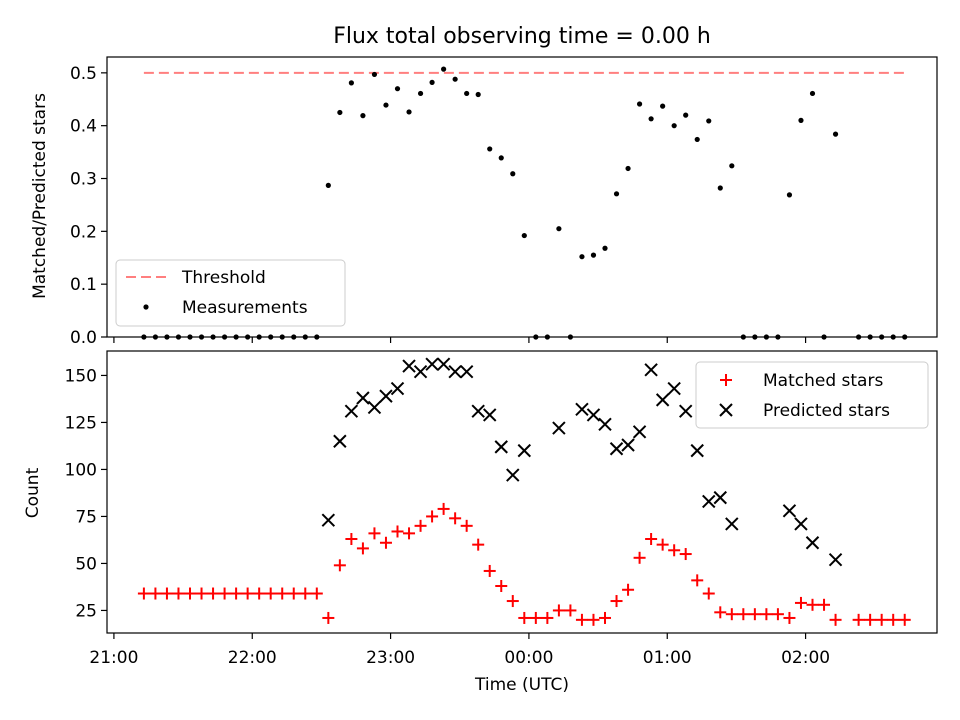 This screenshot has height=720, width=960. What do you see at coordinates (83, 74) in the screenshot?
I see `top-y-tick-label: 0.5` at bounding box center [83, 74].